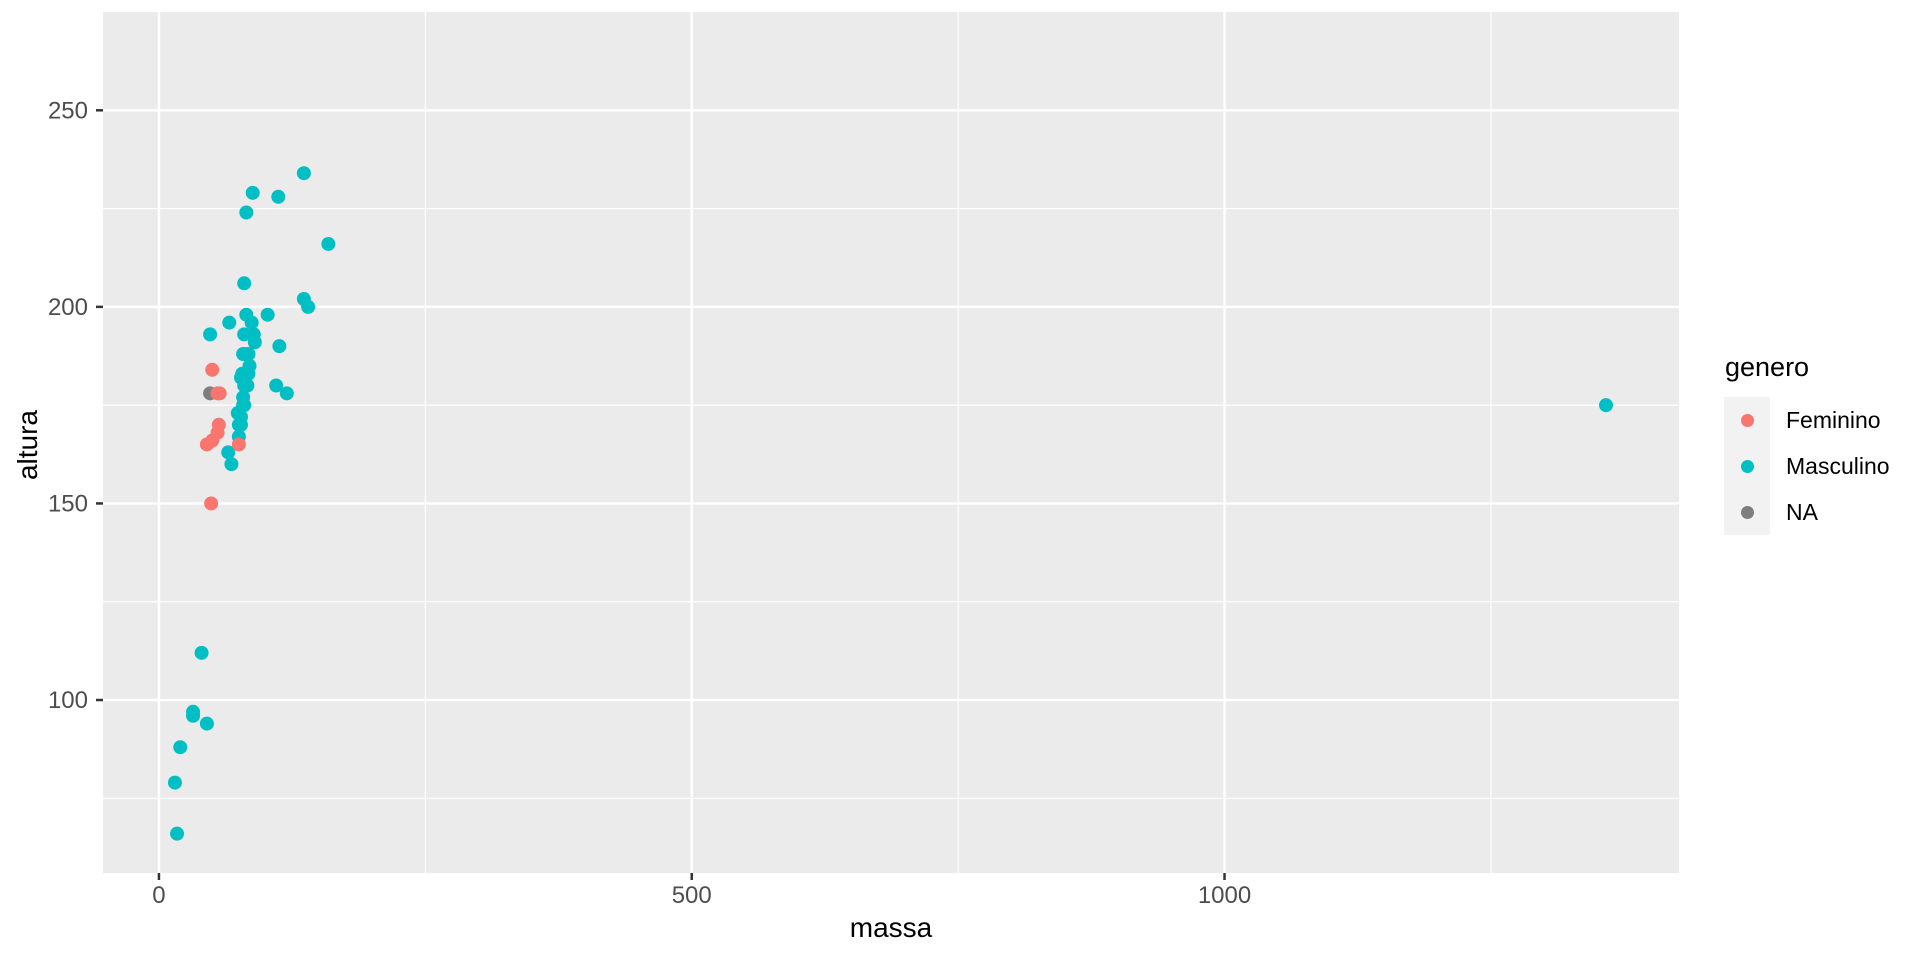 This screenshot has width=1920, height=960. I want to click on legend-entry-masculino: Masculino, so click(1807, 466).